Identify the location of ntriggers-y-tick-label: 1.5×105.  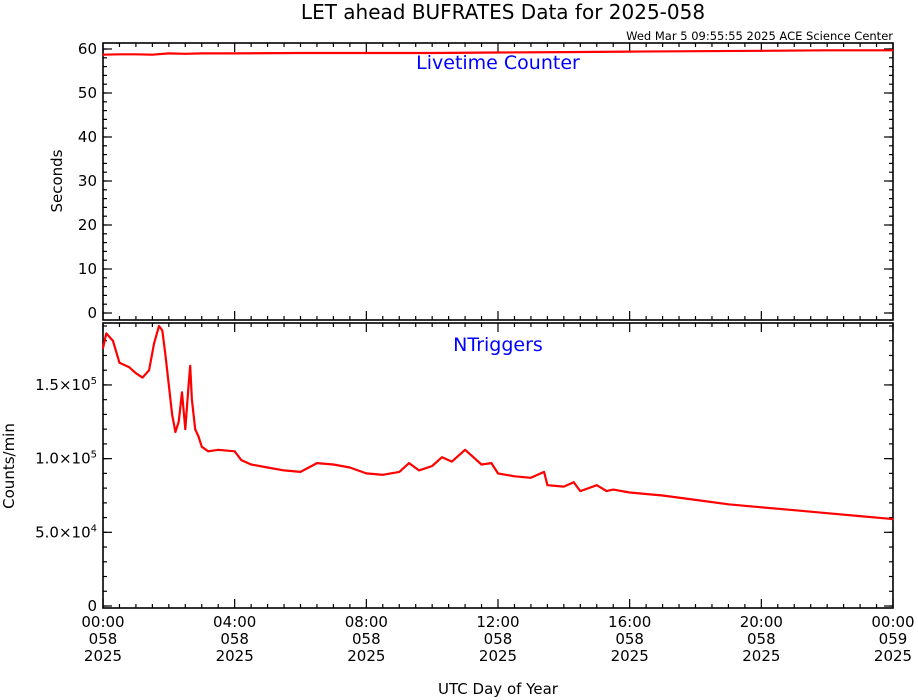
(66, 385).